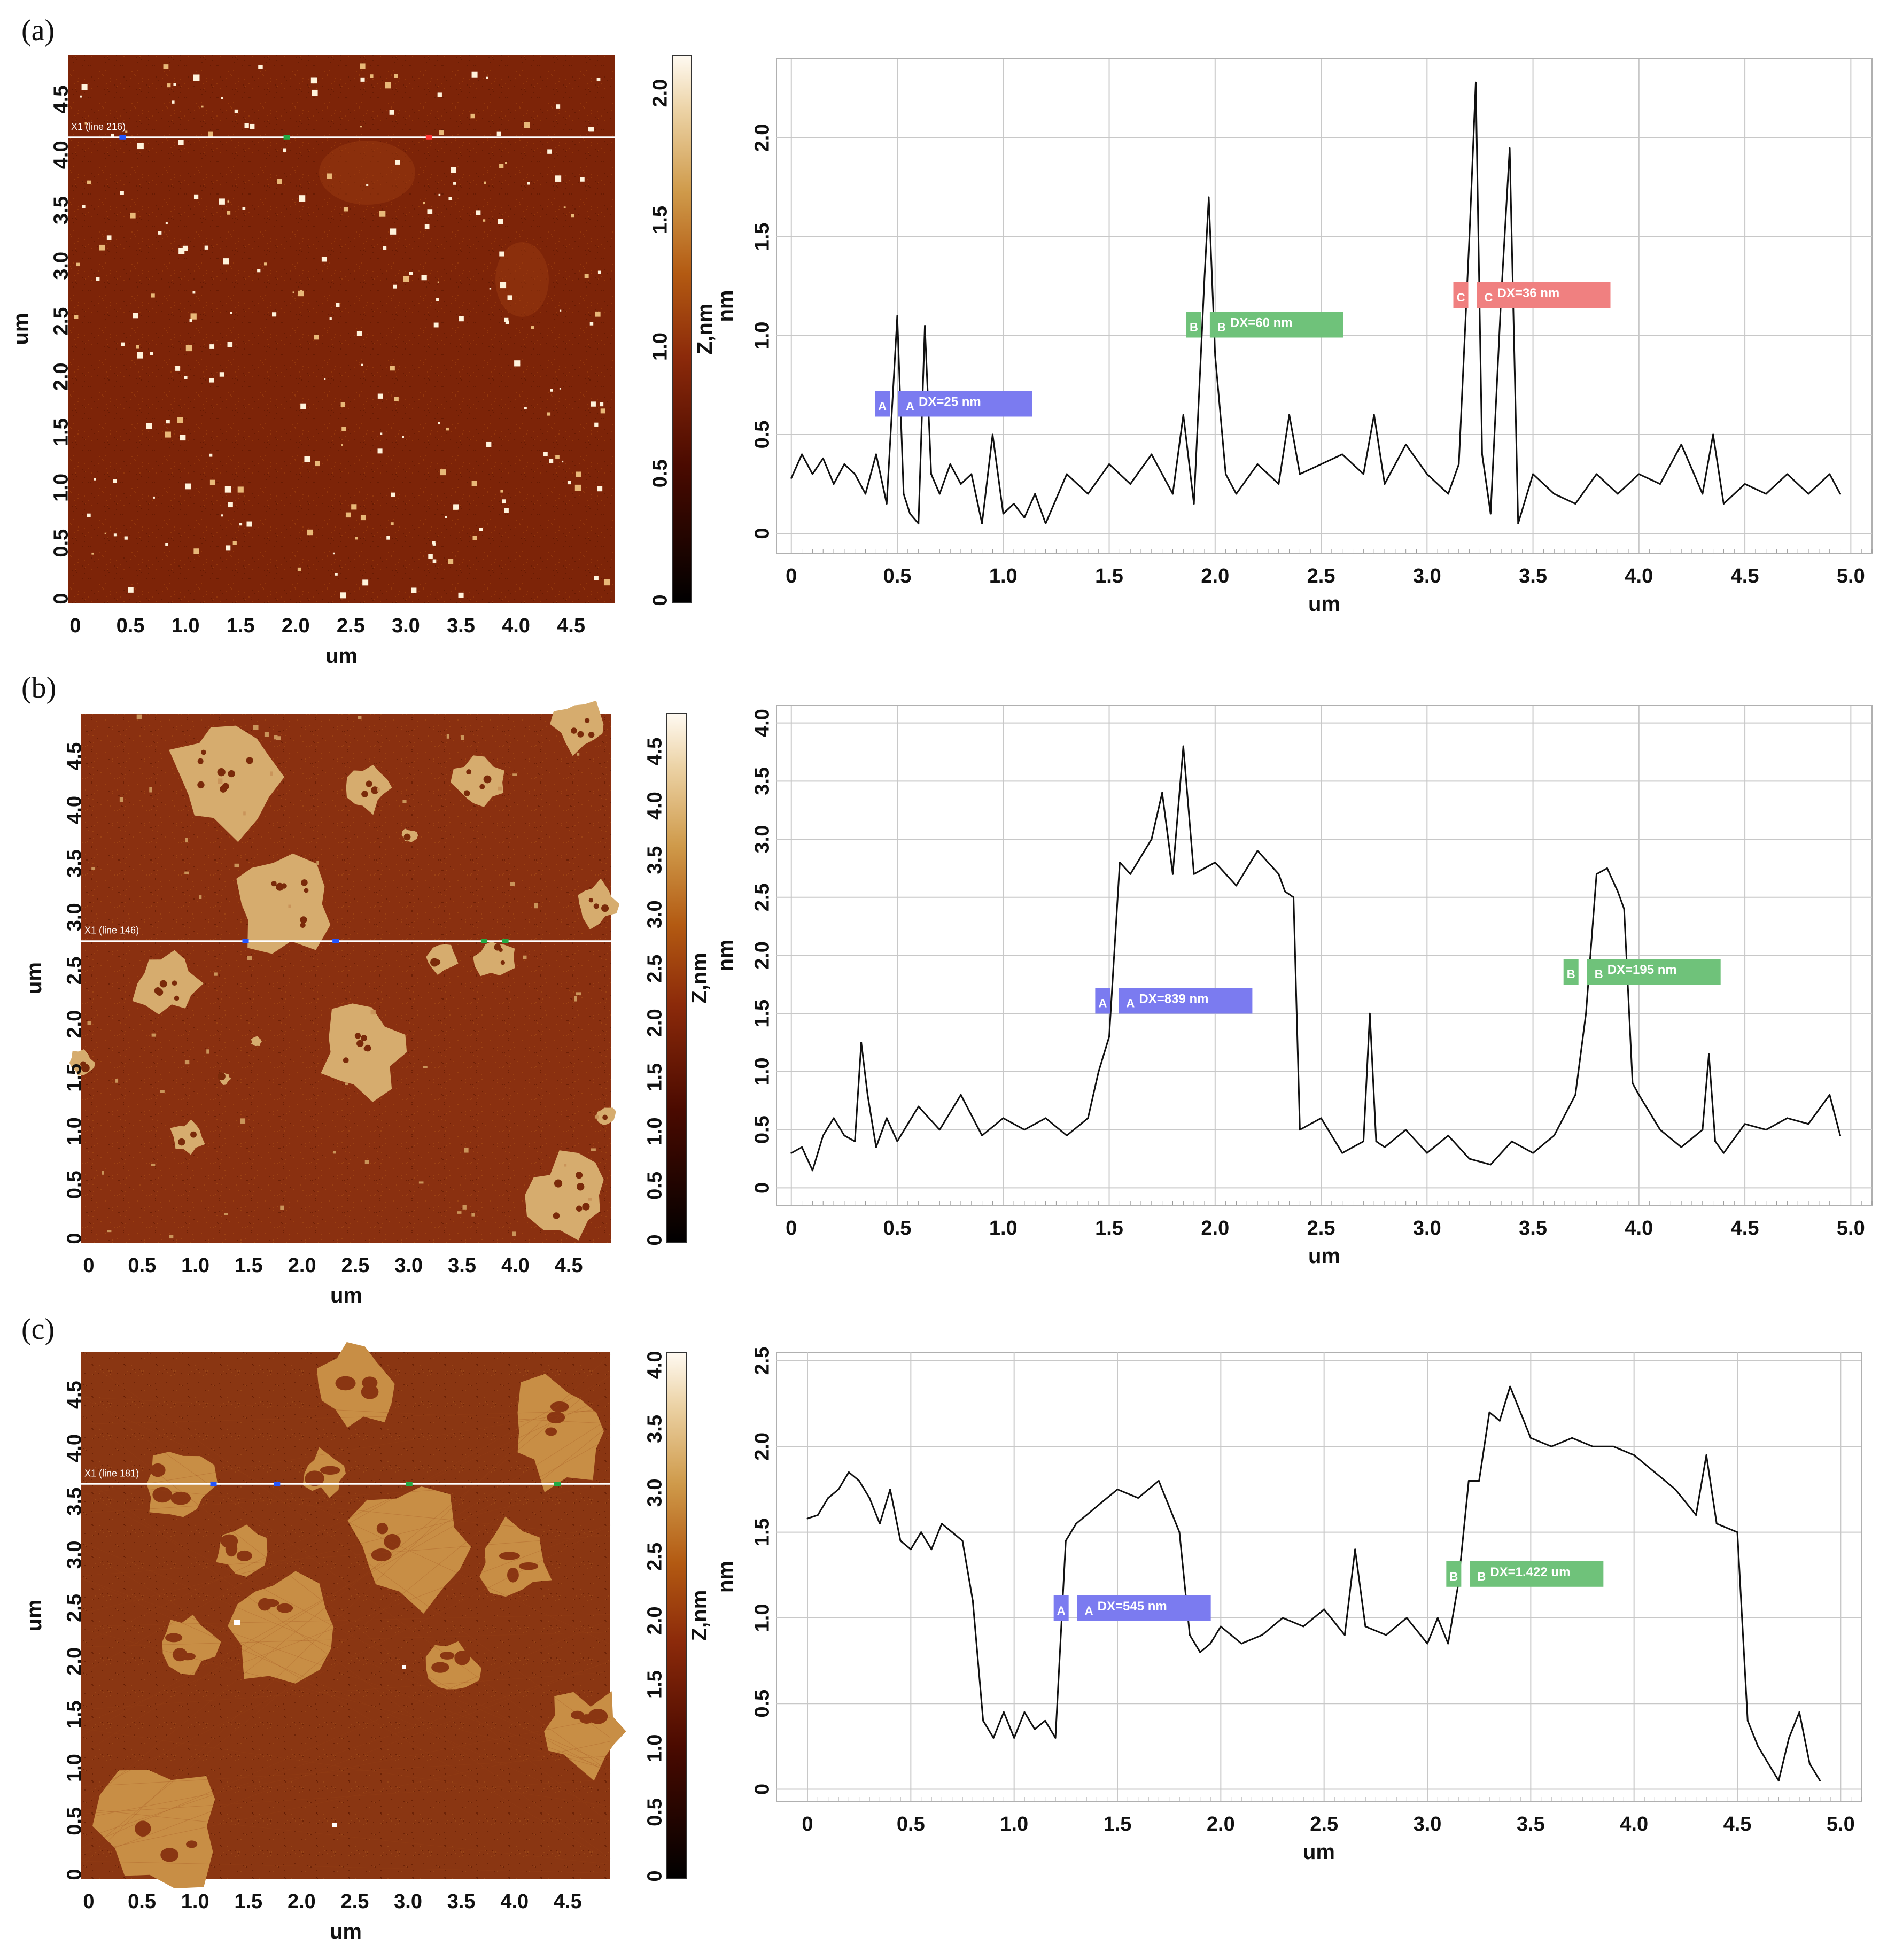 Image resolution: width=1895 pixels, height=1960 pixels. I want to click on image-x-tick-label: 2.5, so click(355, 1902).